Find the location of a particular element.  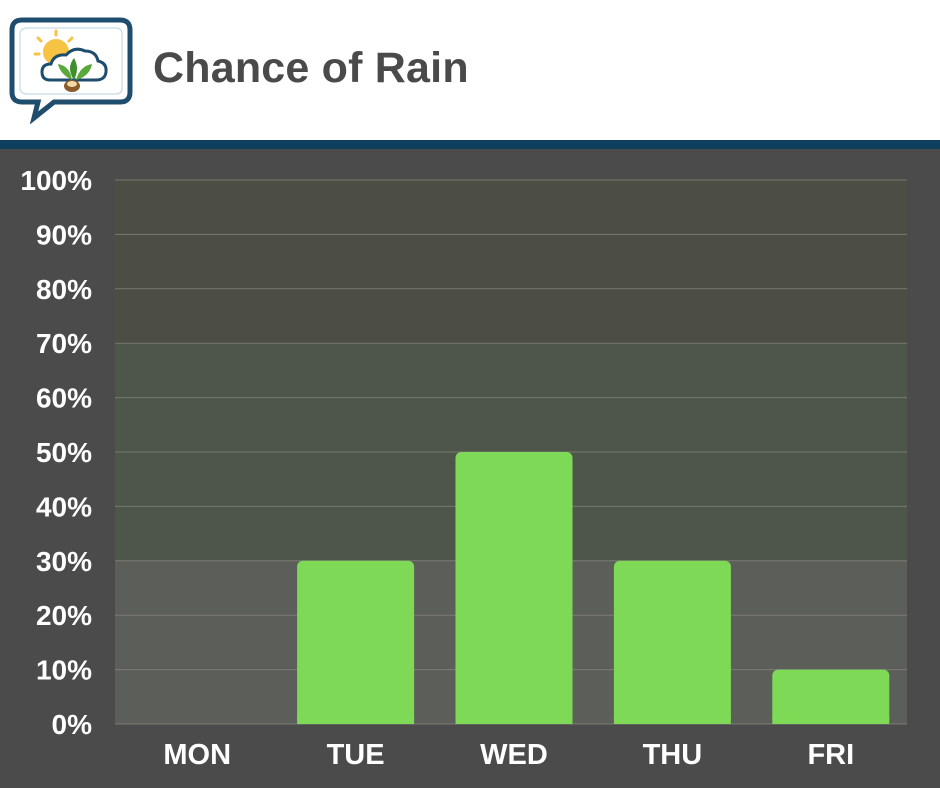

page-title: Chance of Rain is located at coordinates (311, 68).